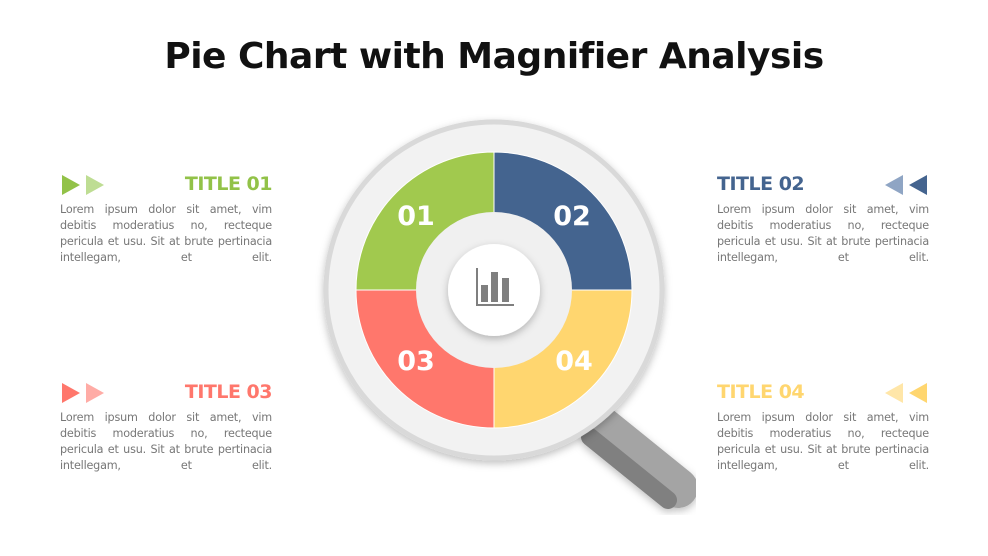 The height and width of the screenshot is (556, 988). I want to click on item-title: TITLE 02, so click(761, 184).